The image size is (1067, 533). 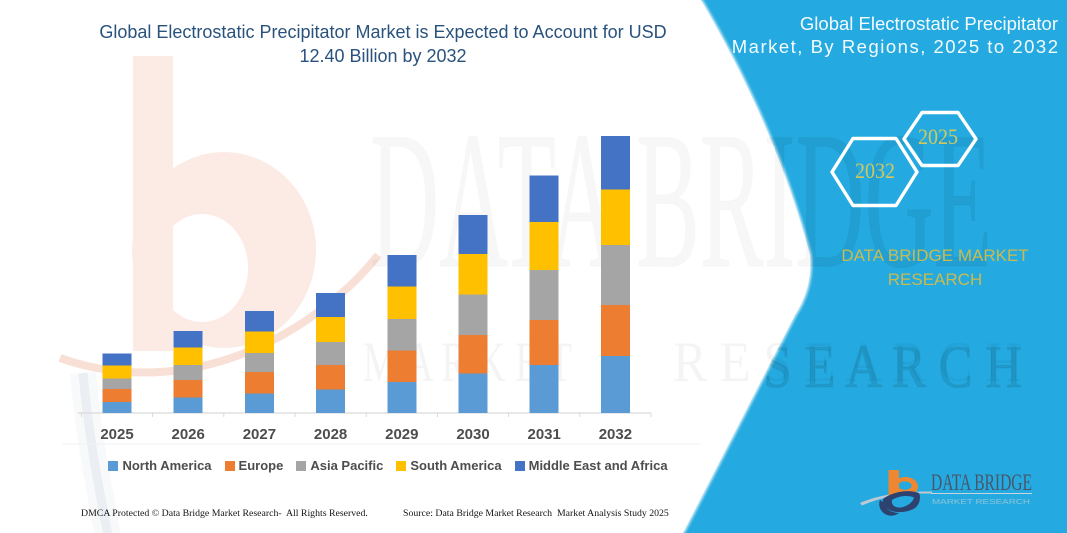 I want to click on svg-text: R E S E A R C H, so click(x=847, y=362).